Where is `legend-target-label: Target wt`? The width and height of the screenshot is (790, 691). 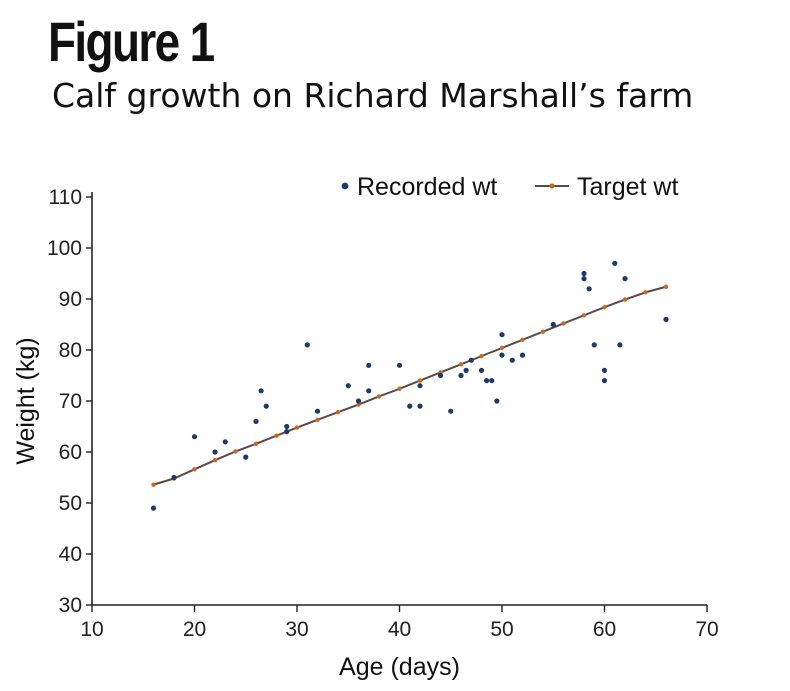
legend-target-label: Target wt is located at coordinates (627, 187).